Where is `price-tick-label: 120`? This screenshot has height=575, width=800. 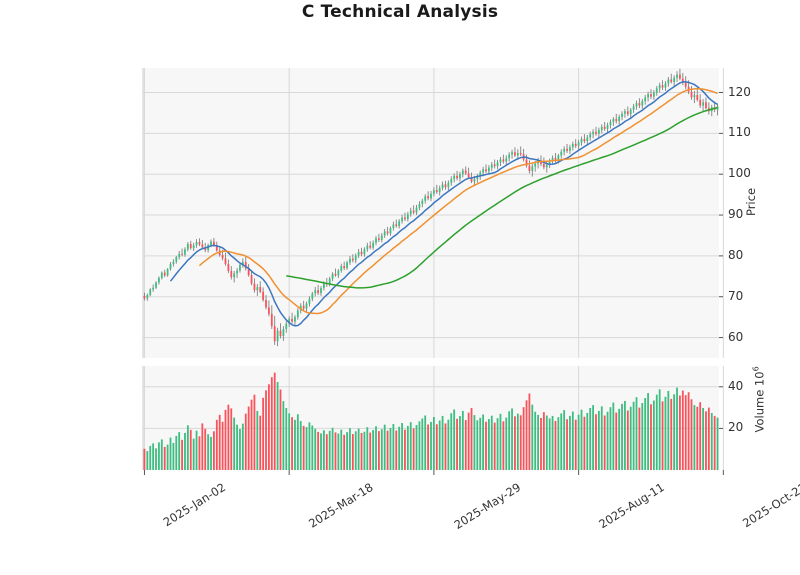 price-tick-label: 120 is located at coordinates (739, 91).